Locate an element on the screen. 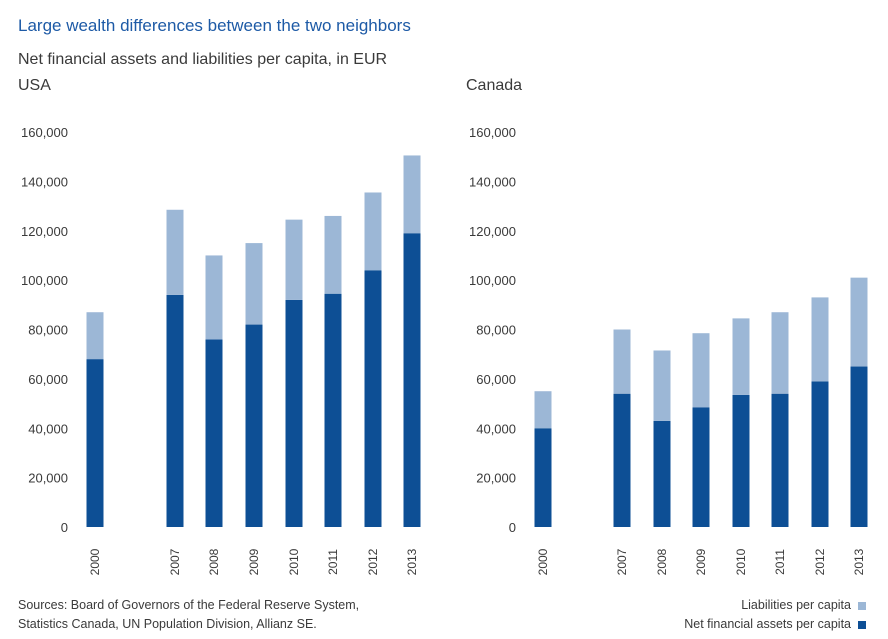  canada-category-label: 2011 is located at coordinates (780, 562).